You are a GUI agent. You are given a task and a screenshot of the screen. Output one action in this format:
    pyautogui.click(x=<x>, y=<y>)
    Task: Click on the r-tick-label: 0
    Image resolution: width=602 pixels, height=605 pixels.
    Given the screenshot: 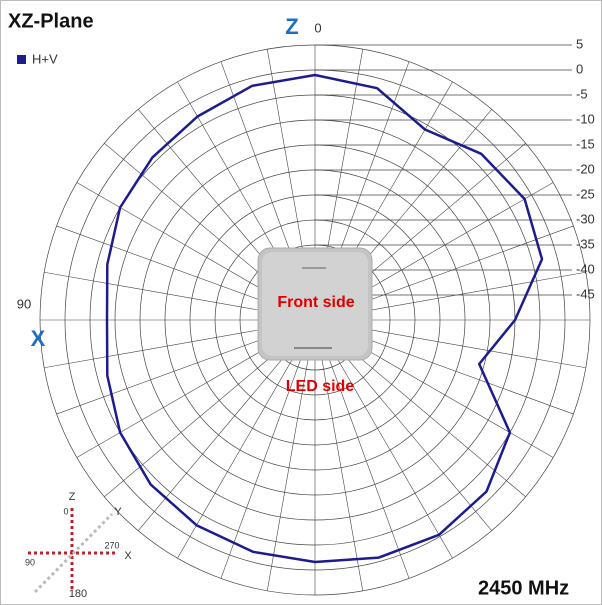 What is the action you would take?
    pyautogui.click(x=579, y=68)
    